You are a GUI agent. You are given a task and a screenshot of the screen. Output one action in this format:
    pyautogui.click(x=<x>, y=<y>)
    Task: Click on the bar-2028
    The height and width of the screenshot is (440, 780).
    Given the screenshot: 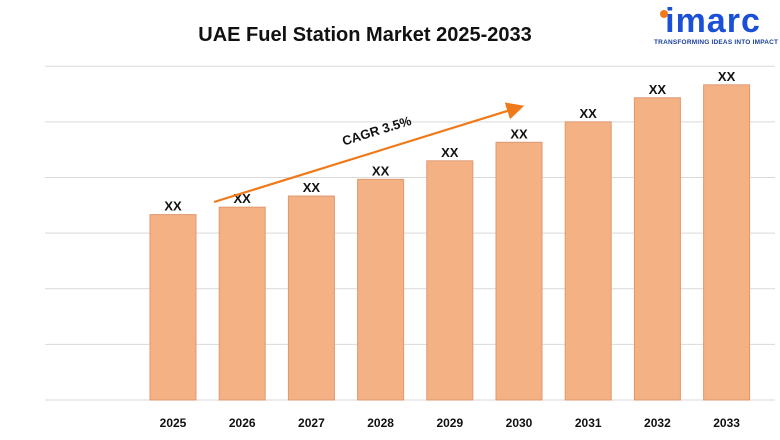 What is the action you would take?
    pyautogui.click(x=381, y=289)
    